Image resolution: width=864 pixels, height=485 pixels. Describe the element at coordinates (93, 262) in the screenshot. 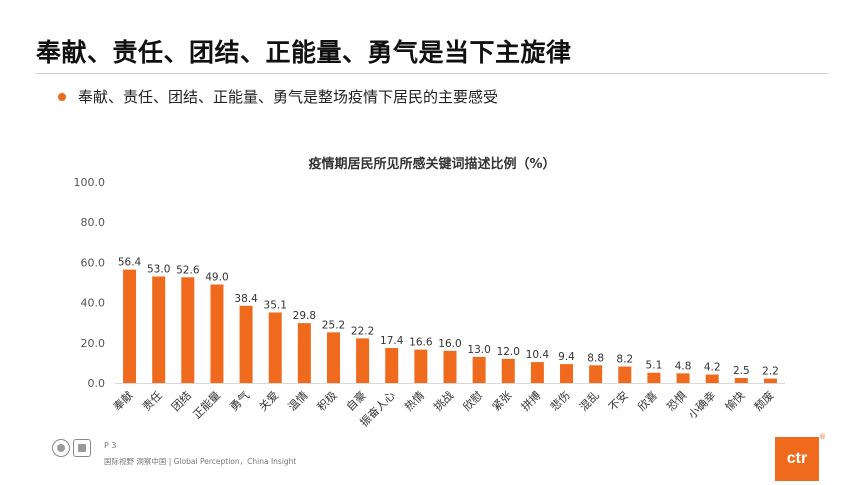

I see `y-tick-label: 60.0` at that location.